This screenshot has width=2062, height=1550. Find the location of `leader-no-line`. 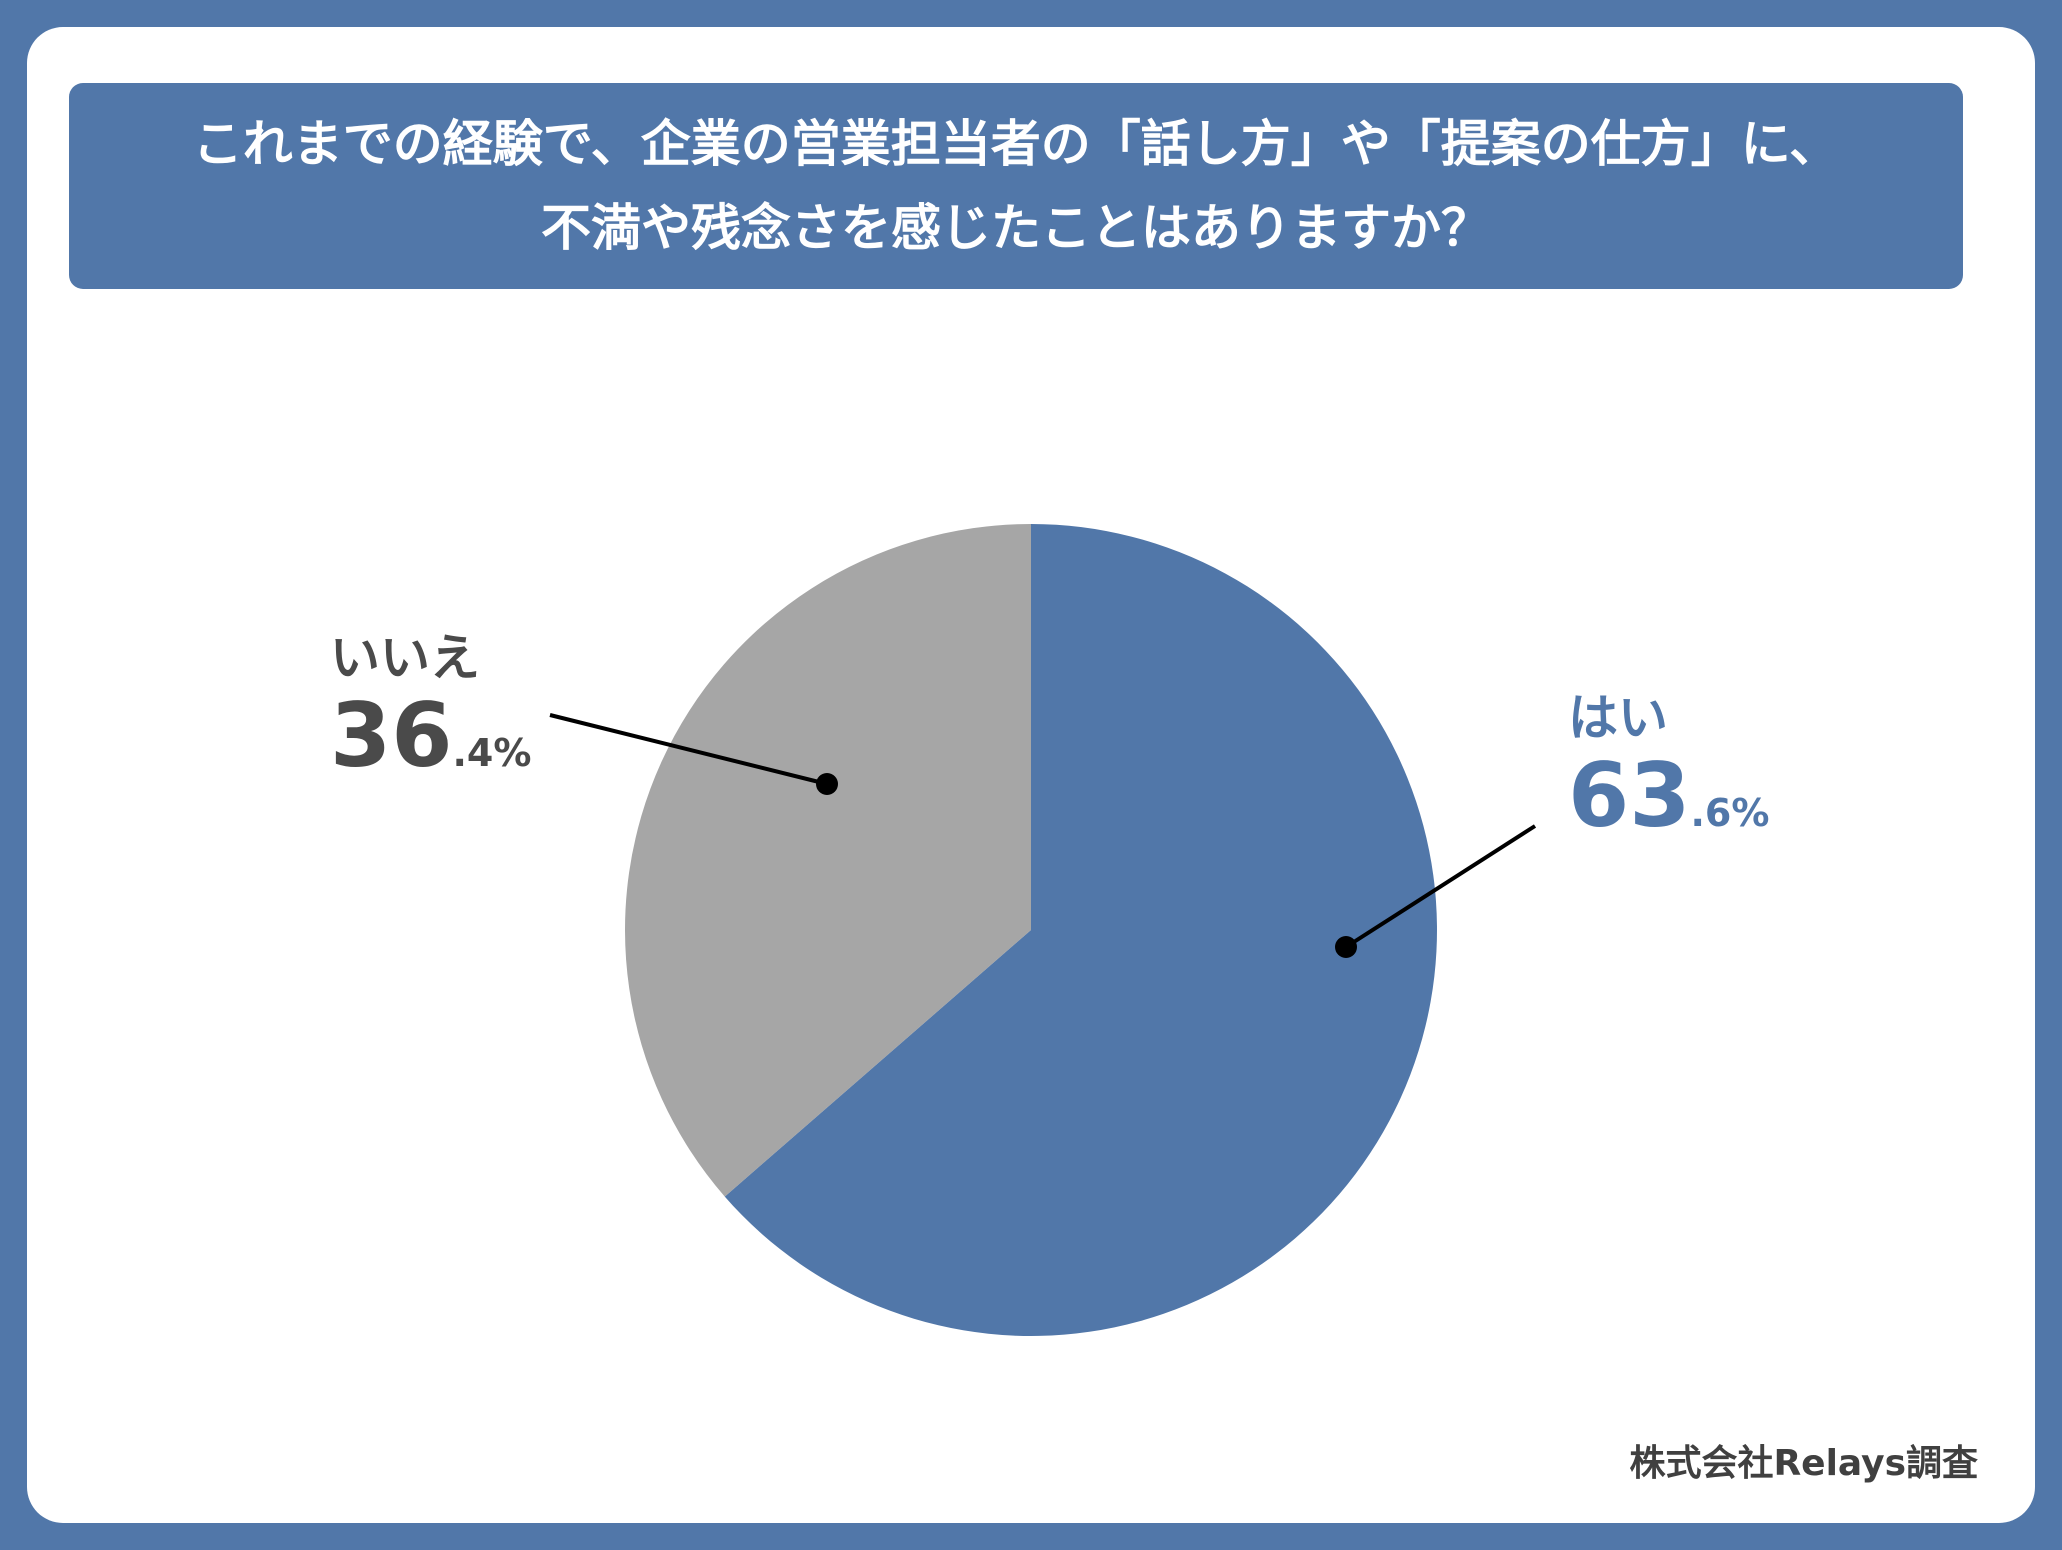

leader-no-line is located at coordinates (688, 749).